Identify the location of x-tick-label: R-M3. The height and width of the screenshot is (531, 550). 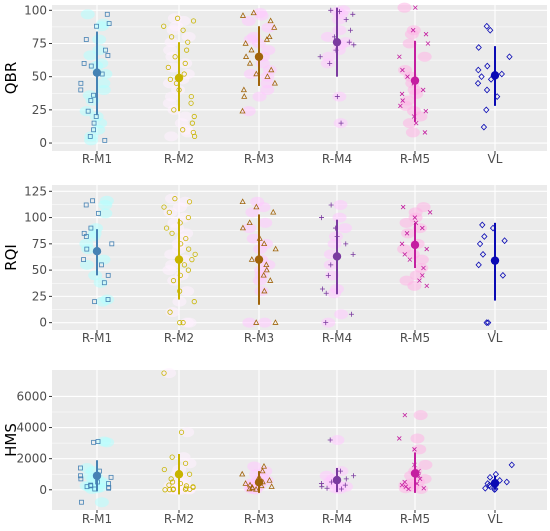
(259, 338).